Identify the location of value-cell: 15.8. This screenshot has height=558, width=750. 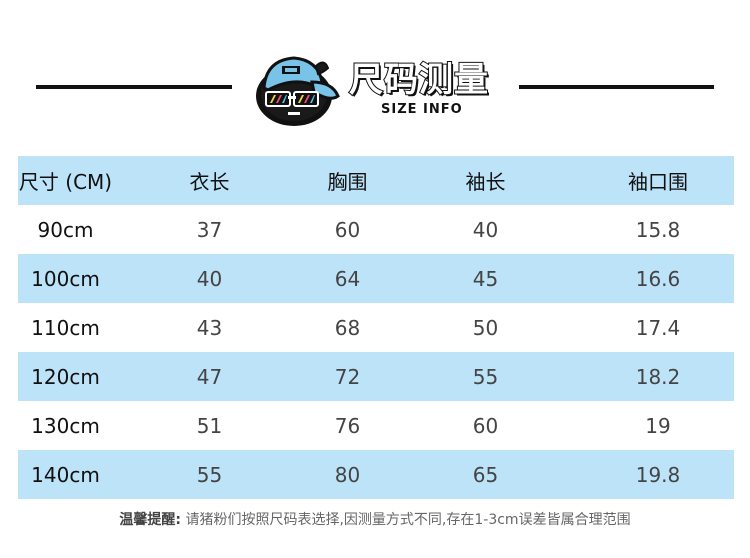
(658, 229).